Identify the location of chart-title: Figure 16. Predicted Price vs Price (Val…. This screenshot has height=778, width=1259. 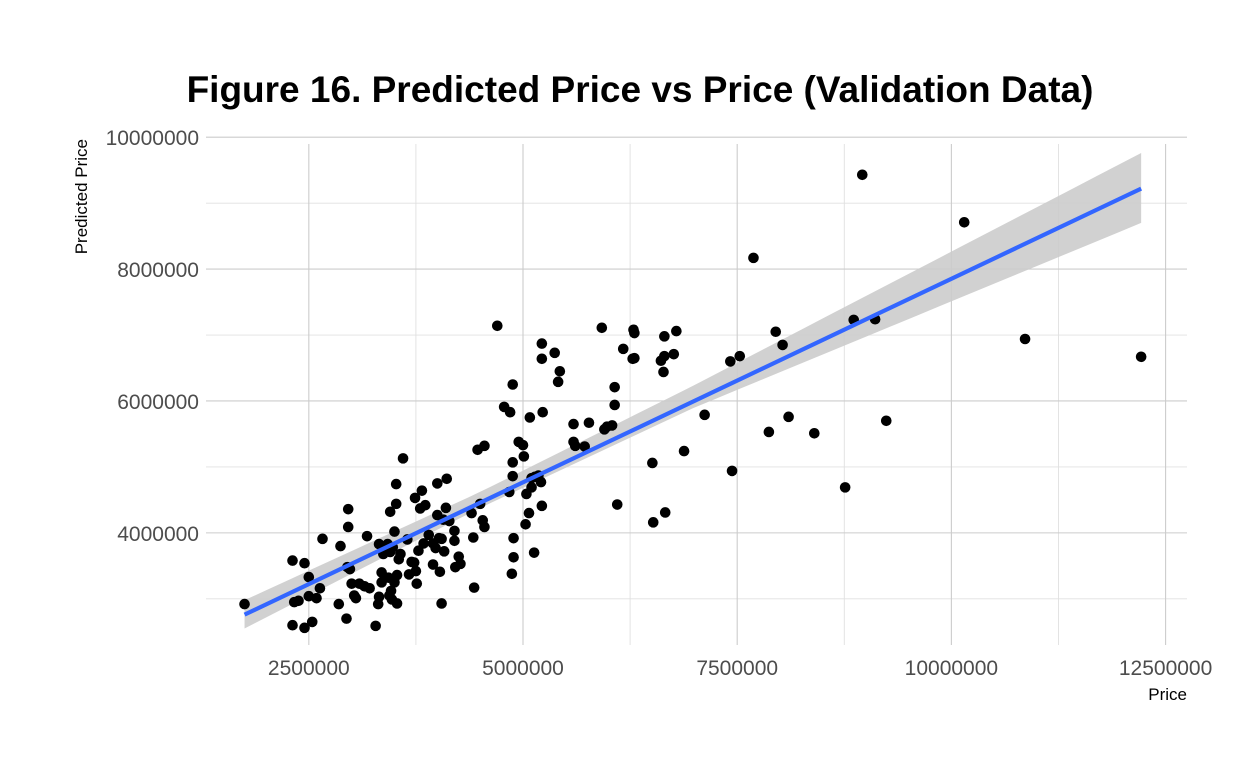
(640, 89).